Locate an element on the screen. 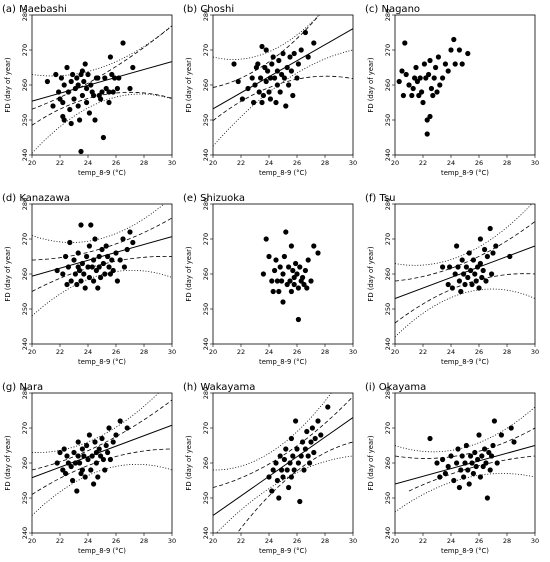  y-tick-label: 280 is located at coordinates (206, 15).